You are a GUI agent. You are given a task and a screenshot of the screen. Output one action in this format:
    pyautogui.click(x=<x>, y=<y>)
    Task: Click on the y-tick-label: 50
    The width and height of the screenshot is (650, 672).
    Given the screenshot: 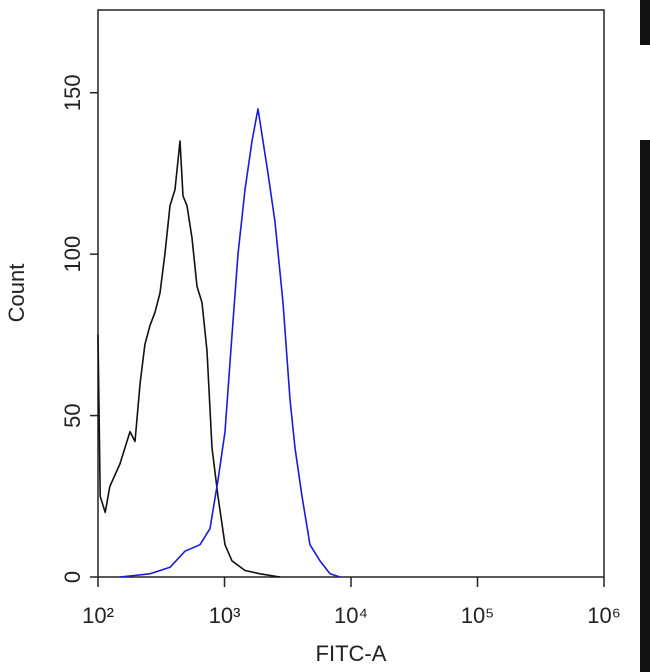 What is the action you would take?
    pyautogui.click(x=72, y=415)
    